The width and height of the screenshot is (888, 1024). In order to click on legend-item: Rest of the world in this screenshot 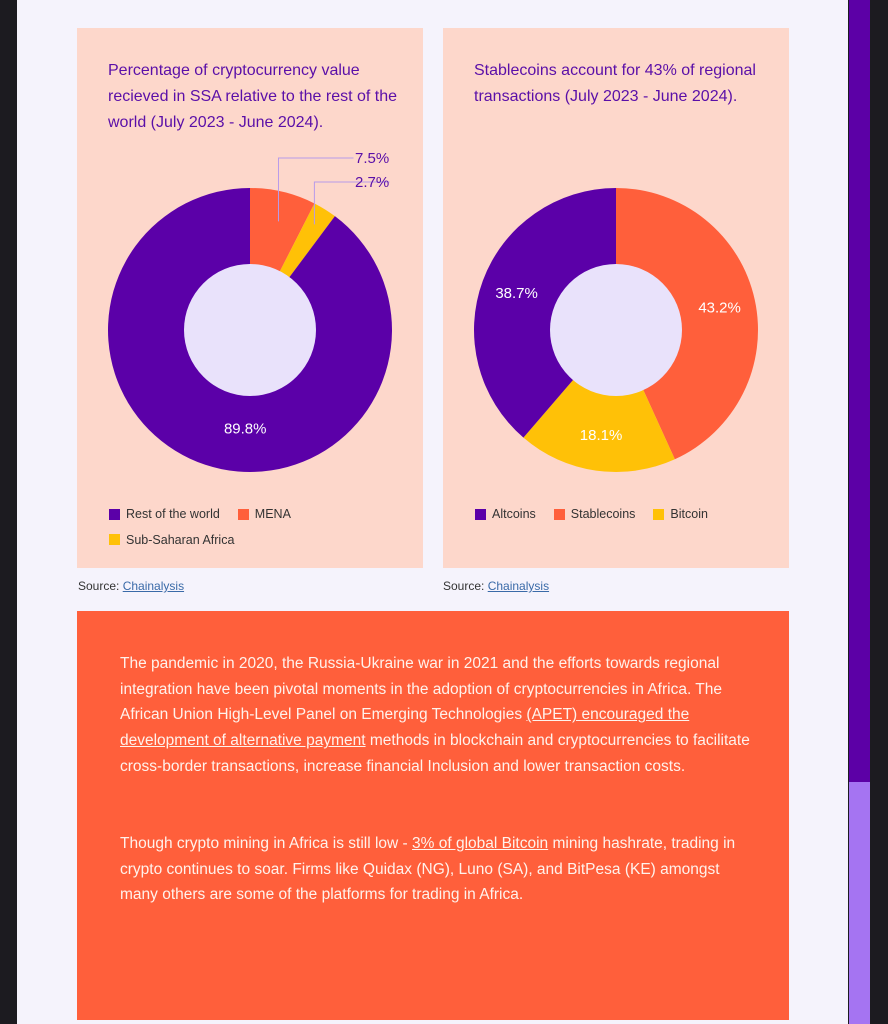, I will do `click(164, 514)`.